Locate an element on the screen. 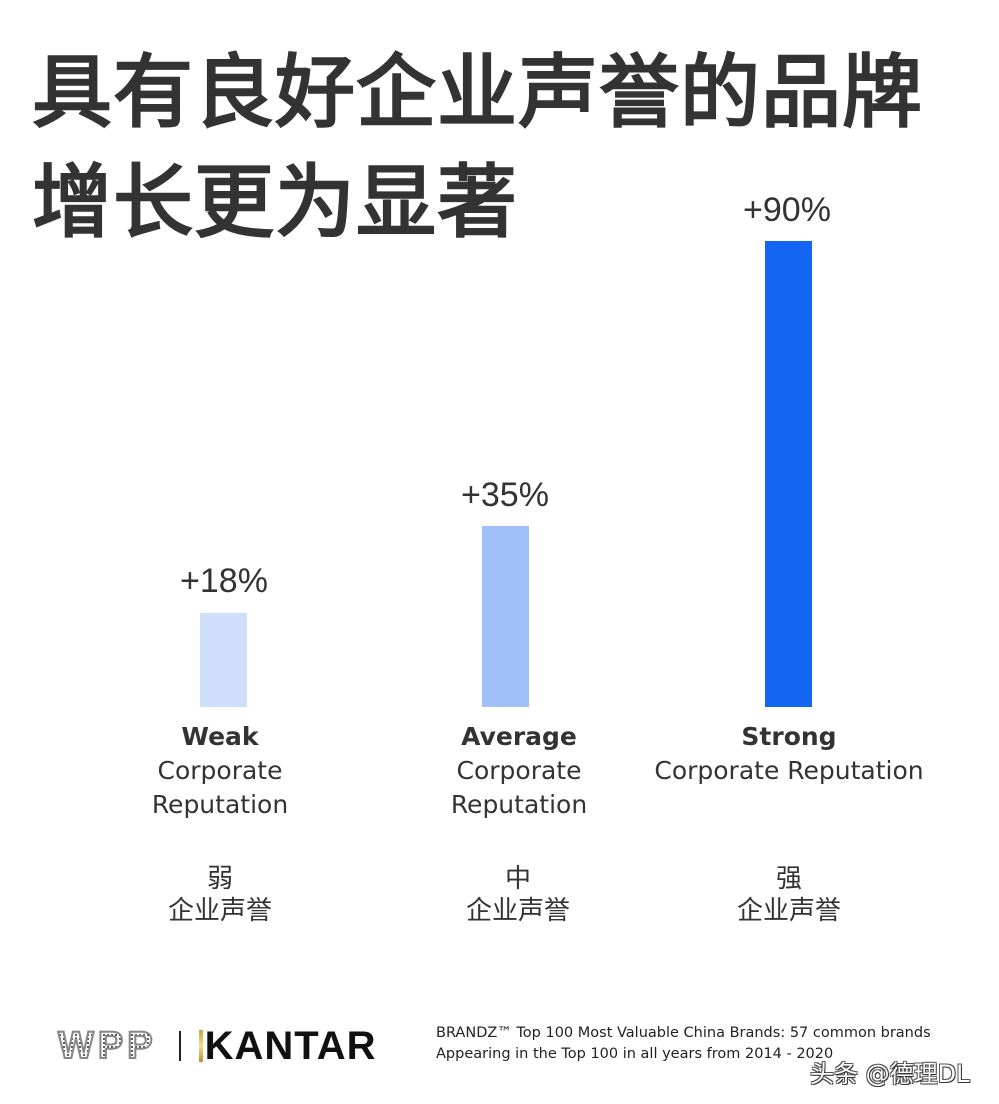 The image size is (999, 1104). title-line-2: 增长更为显著 is located at coordinates (275, 202).